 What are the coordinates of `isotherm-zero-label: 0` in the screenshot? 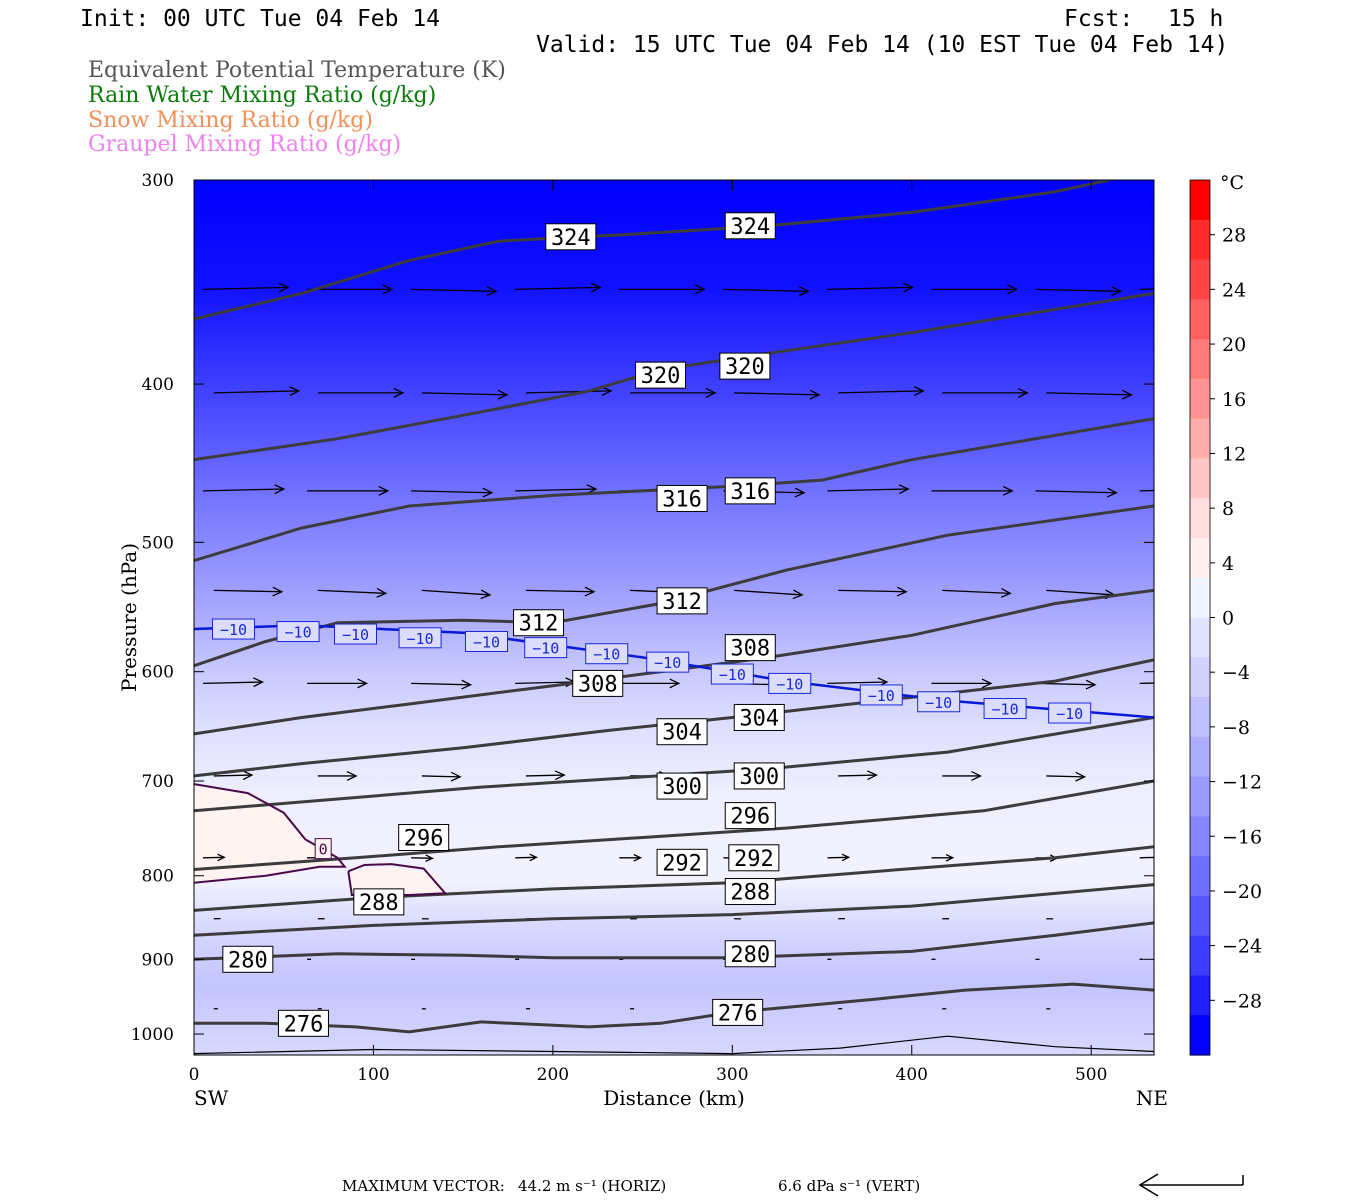 It's located at (323, 850).